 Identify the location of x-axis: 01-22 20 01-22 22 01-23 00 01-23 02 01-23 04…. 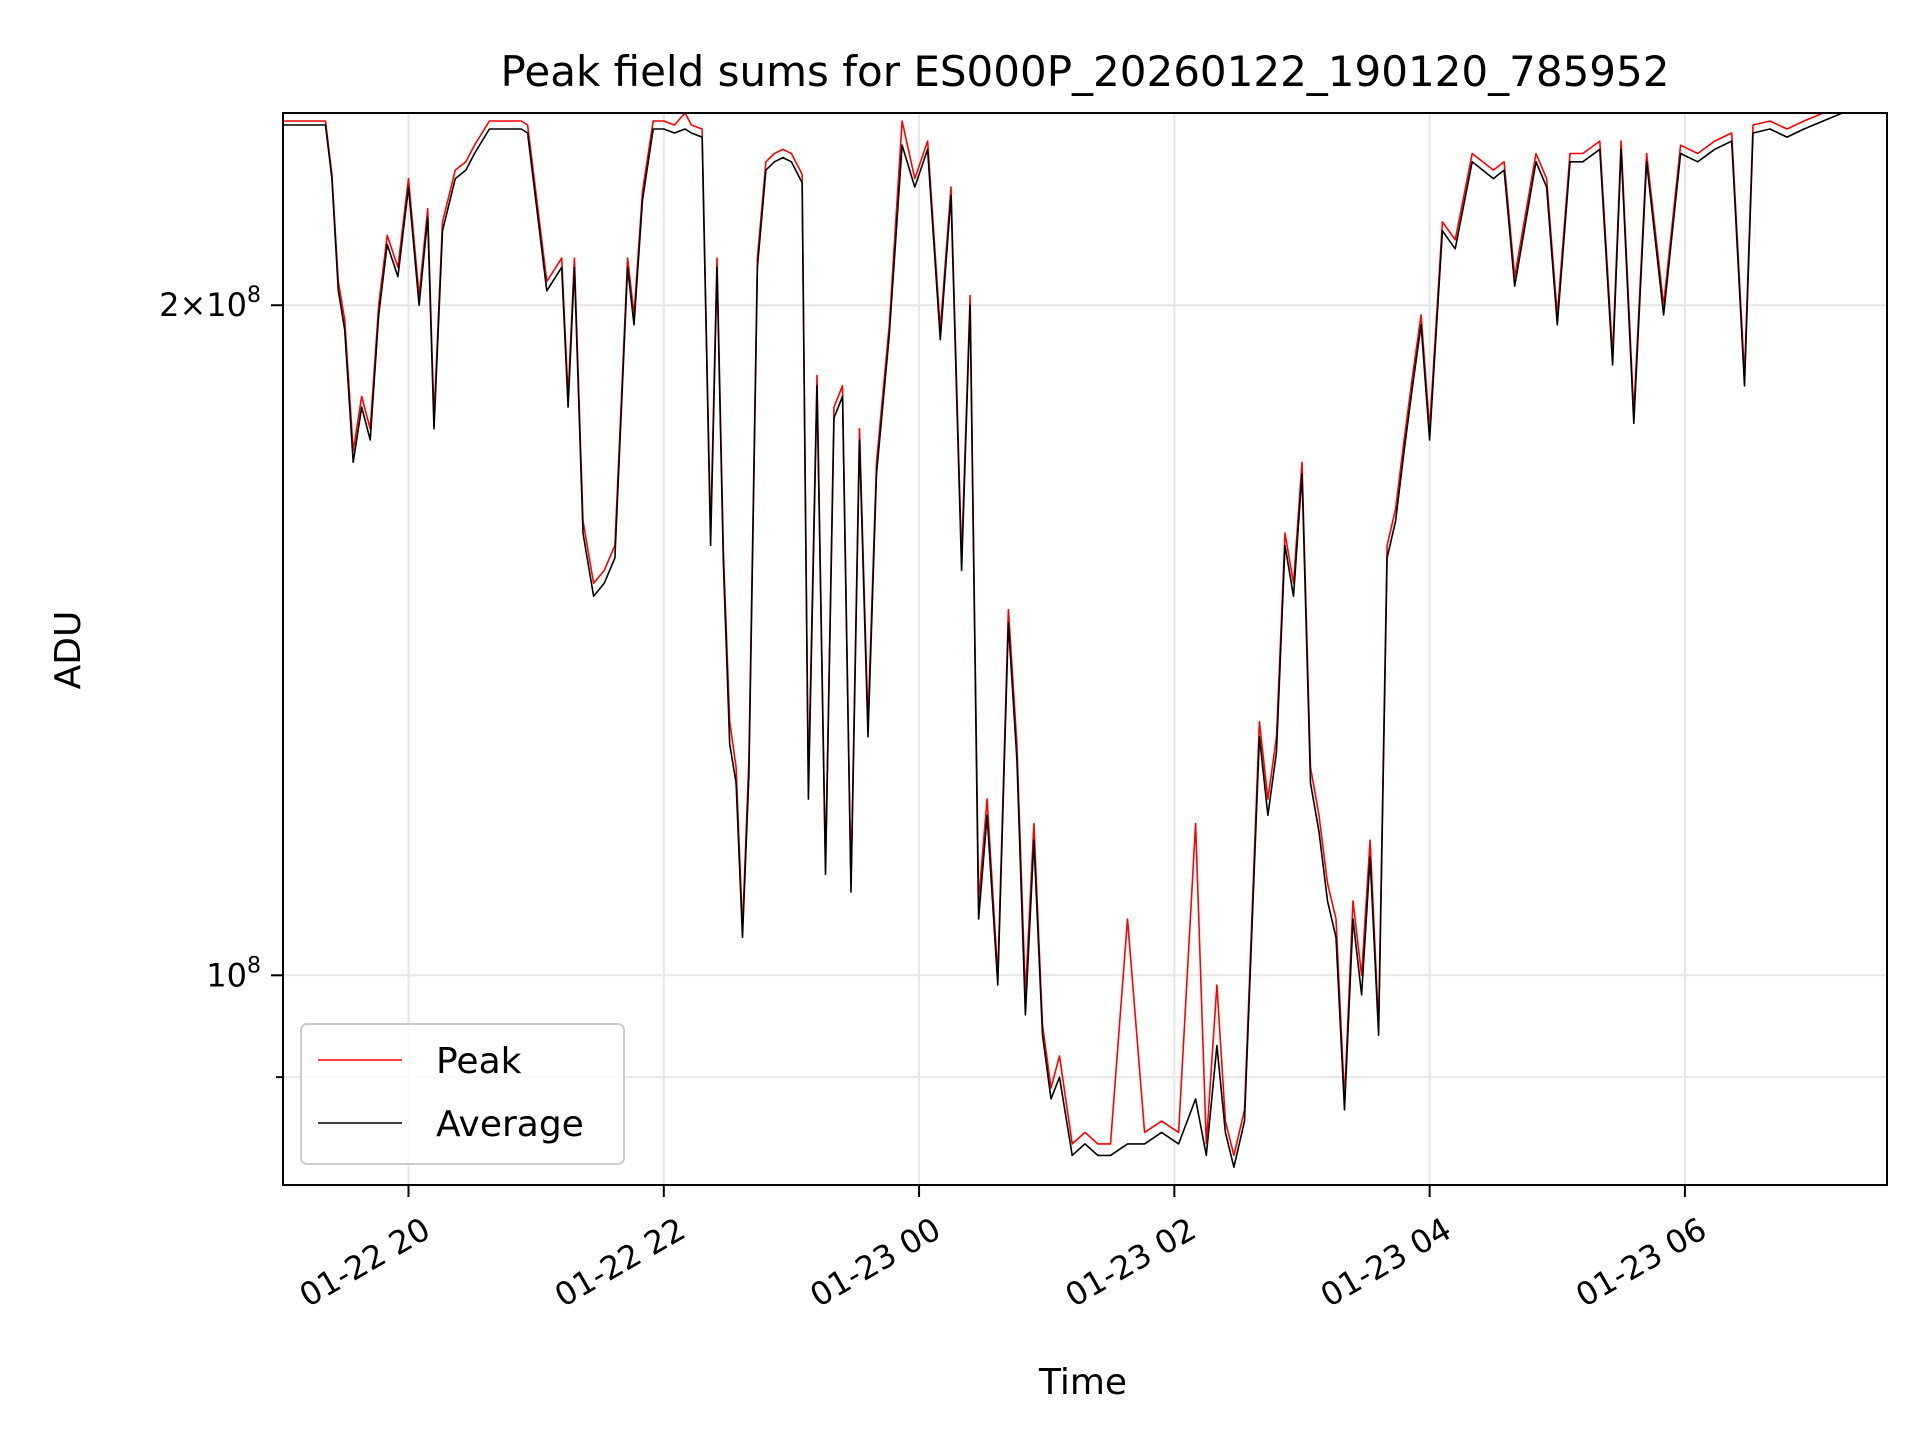
(1003, 1250).